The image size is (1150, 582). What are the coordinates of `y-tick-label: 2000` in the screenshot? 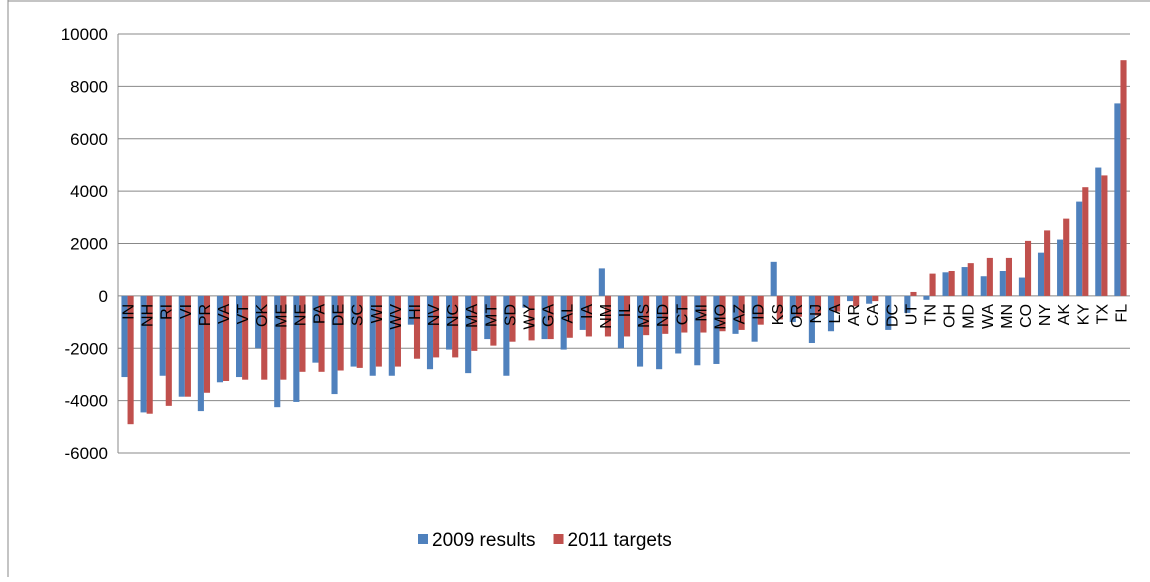 It's located at (89, 244).